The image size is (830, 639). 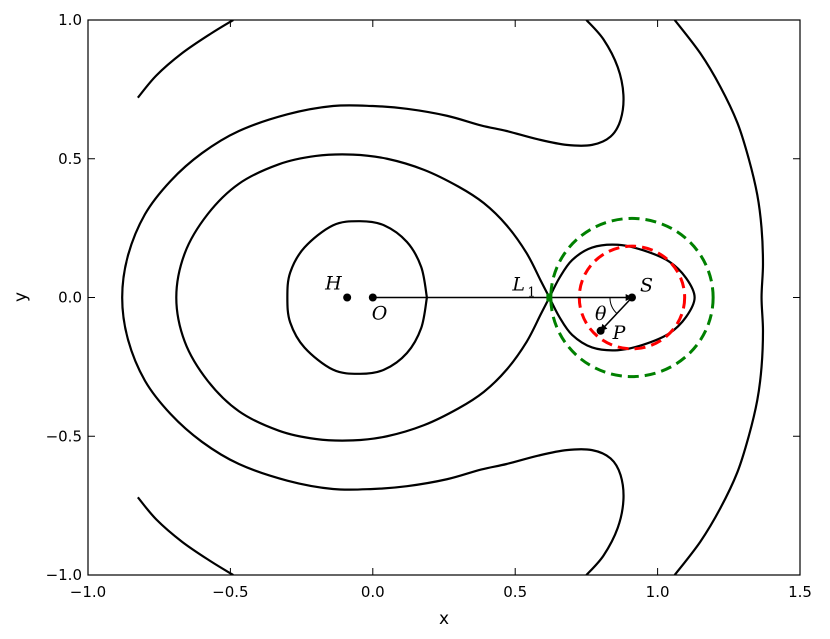 What do you see at coordinates (347, 297) in the screenshot?
I see `point-h` at bounding box center [347, 297].